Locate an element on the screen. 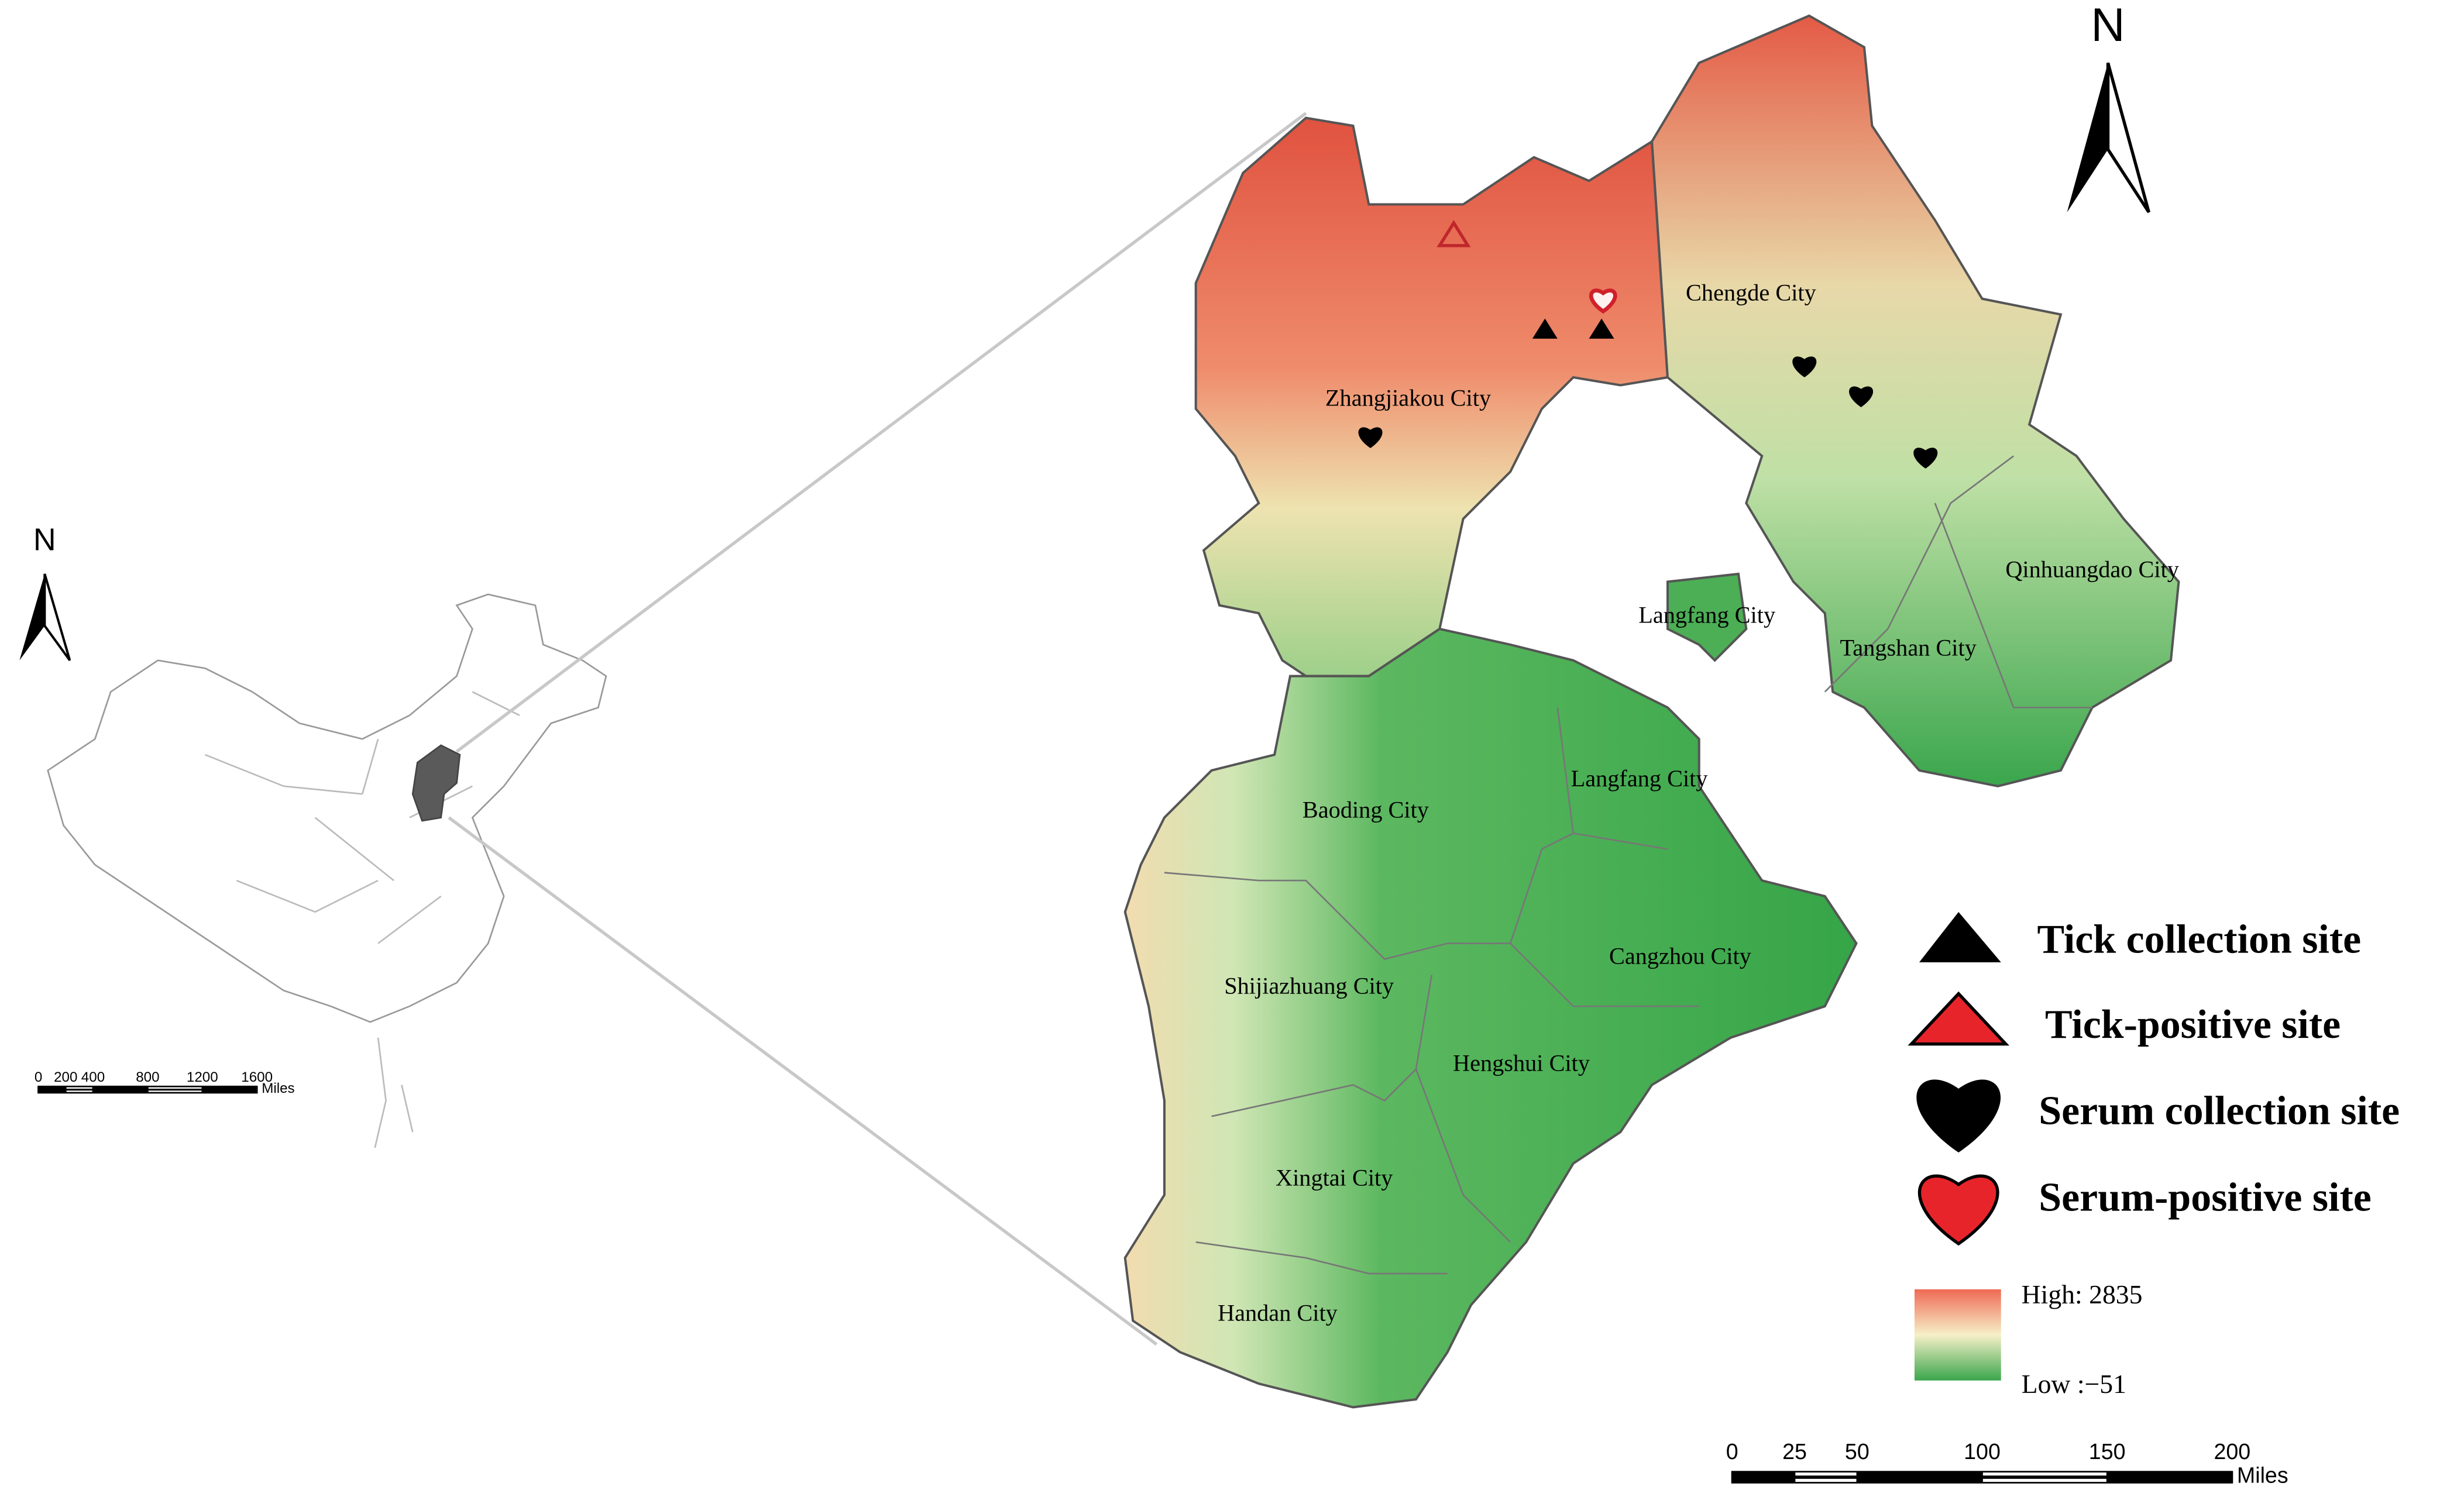  city-label: Zhangjiakou City is located at coordinates (1408, 397).